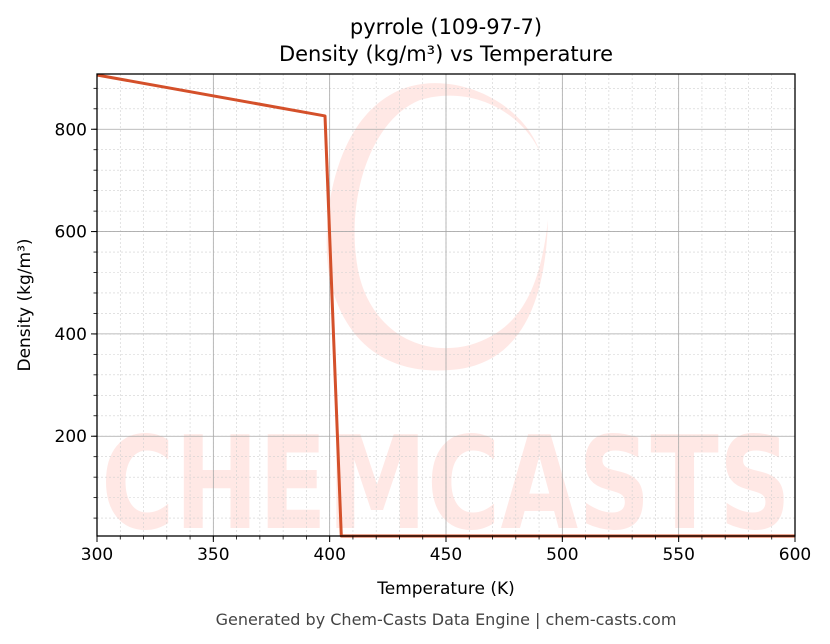 This screenshot has height=644, width=830. I want to click on x-tick-label: 450, so click(446, 555).